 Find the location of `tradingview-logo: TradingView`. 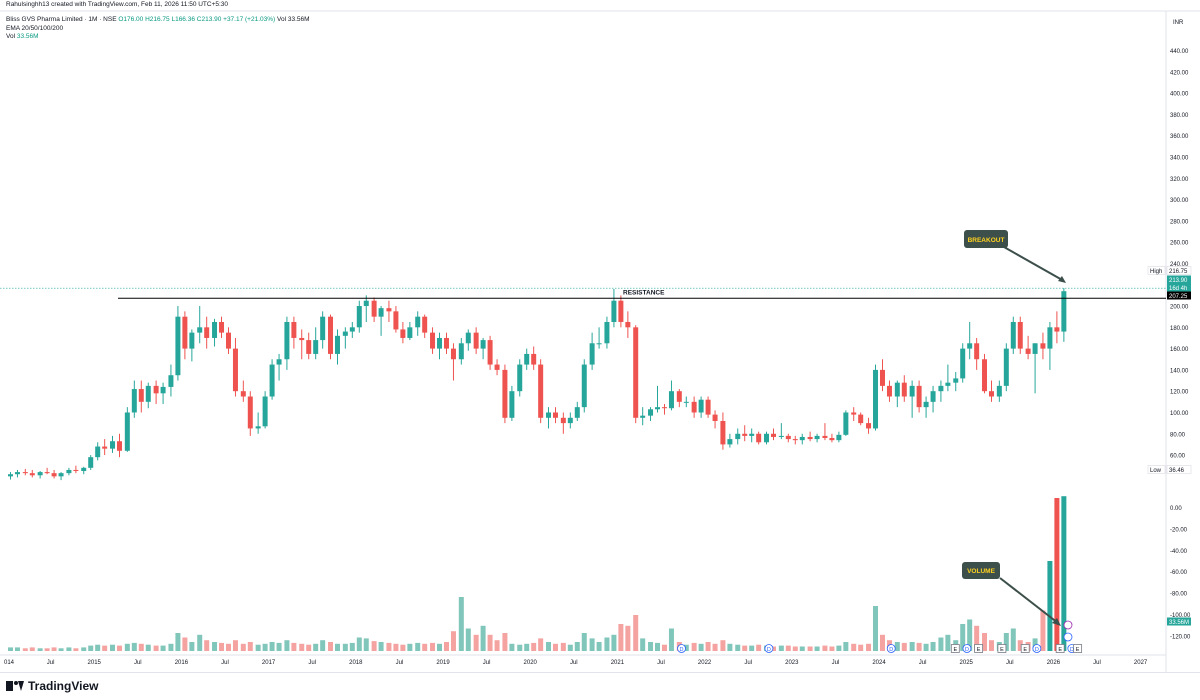

tradingview-logo: TradingView is located at coordinates (52, 686).